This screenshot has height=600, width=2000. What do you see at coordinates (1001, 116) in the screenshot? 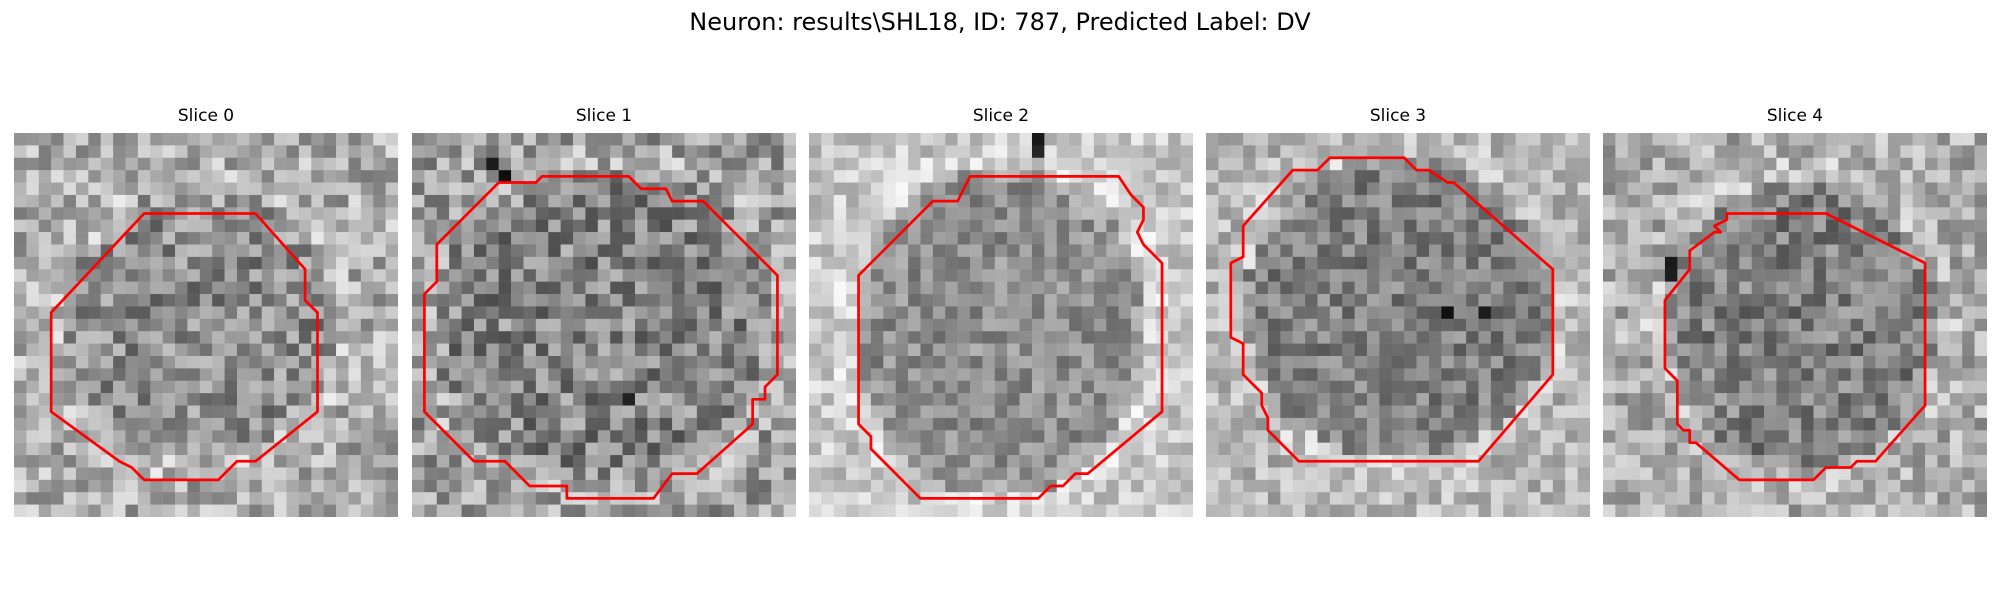
I see `slice-panel-title: Slice 2` at bounding box center [1001, 116].